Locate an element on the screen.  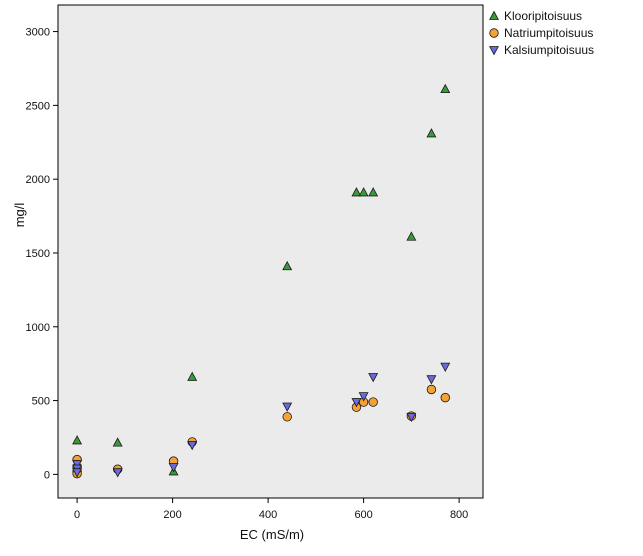
legend-label: Kalsiumpitoisuus is located at coordinates (549, 50).